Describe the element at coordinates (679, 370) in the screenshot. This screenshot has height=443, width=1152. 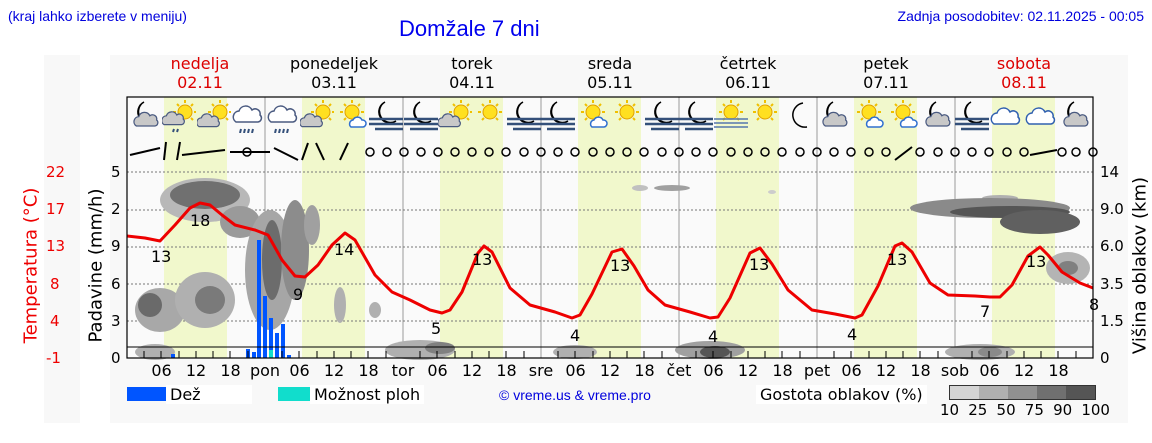
I see `x-tick-label: čet` at that location.